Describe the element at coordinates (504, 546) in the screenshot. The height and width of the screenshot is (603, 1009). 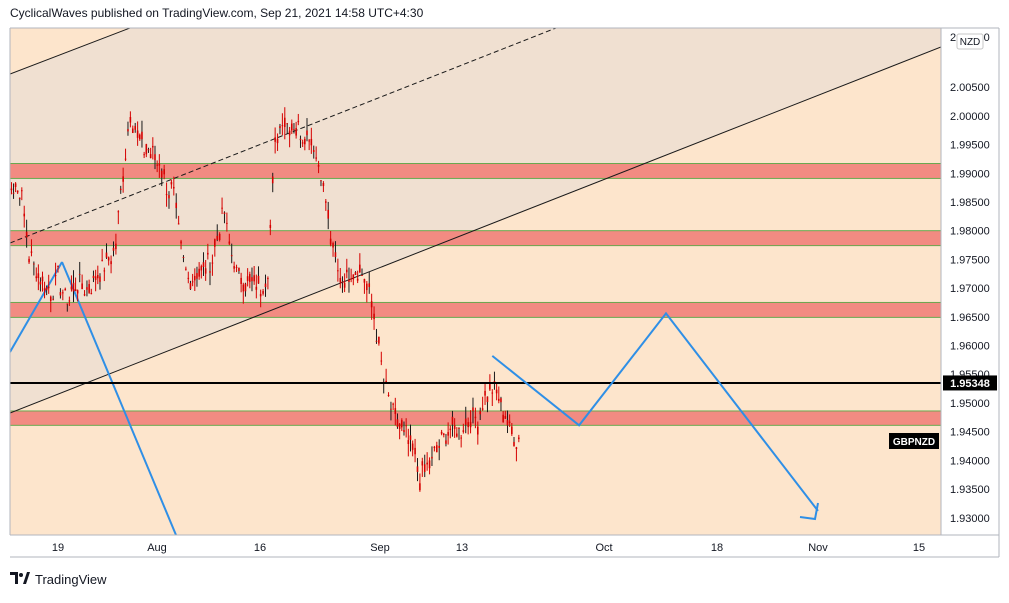
I see `time-axis` at that location.